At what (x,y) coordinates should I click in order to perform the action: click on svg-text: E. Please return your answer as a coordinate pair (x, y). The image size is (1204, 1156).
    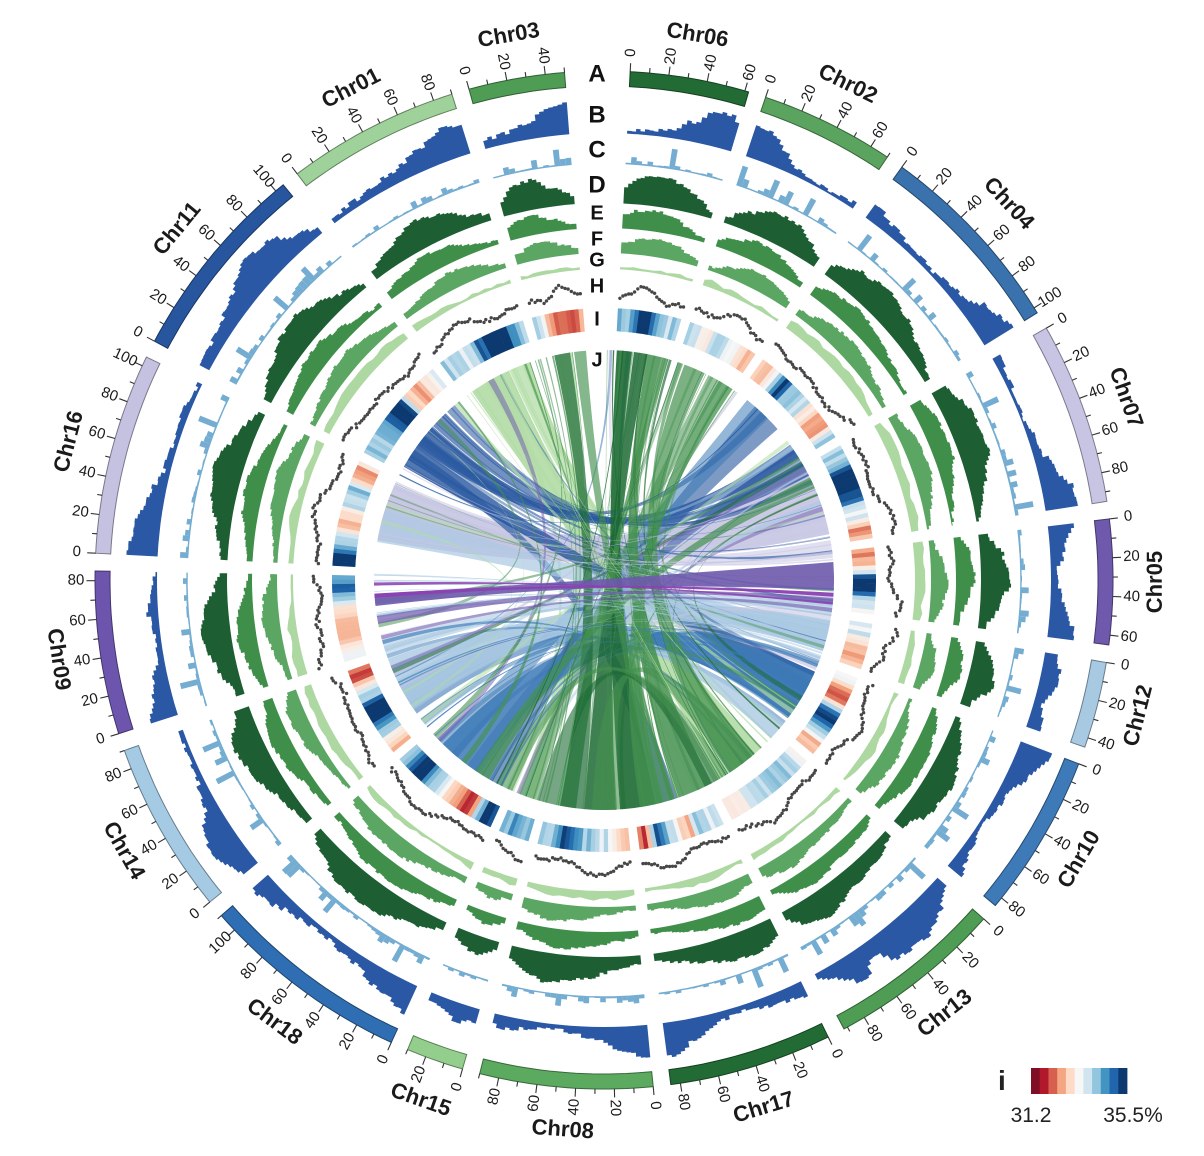
    Looking at the image, I should click on (596, 213).